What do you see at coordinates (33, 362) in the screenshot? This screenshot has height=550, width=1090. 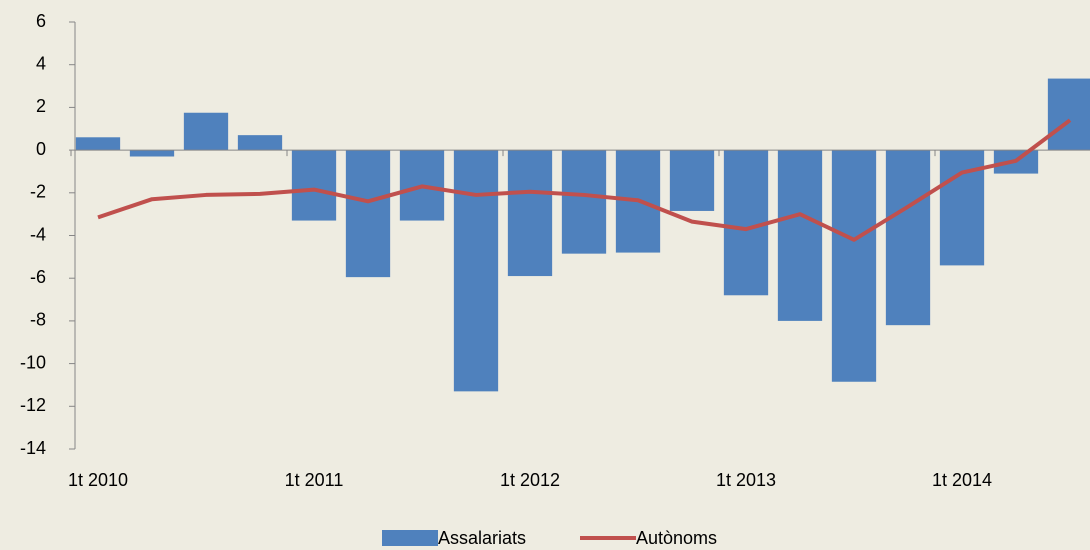 I see `y-tick-label: -10` at bounding box center [33, 362].